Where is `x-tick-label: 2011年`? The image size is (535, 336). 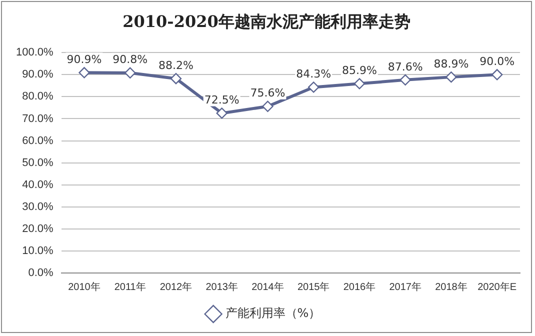 x-tick-label: 2011年 is located at coordinates (130, 286).